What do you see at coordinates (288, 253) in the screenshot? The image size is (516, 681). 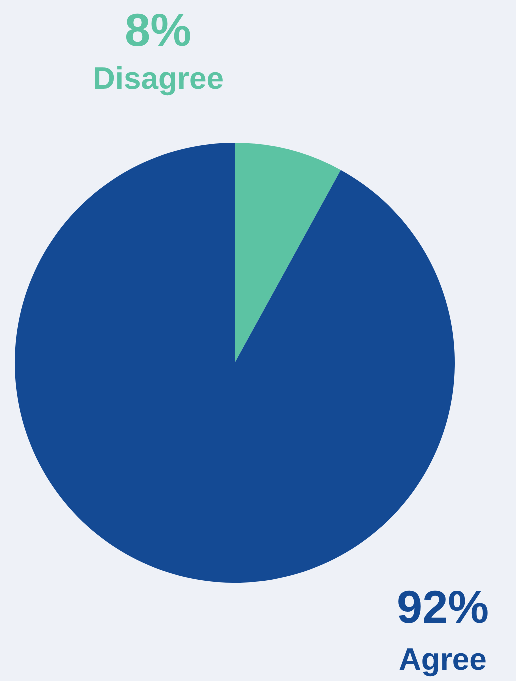 I see `pie-slice` at bounding box center [288, 253].